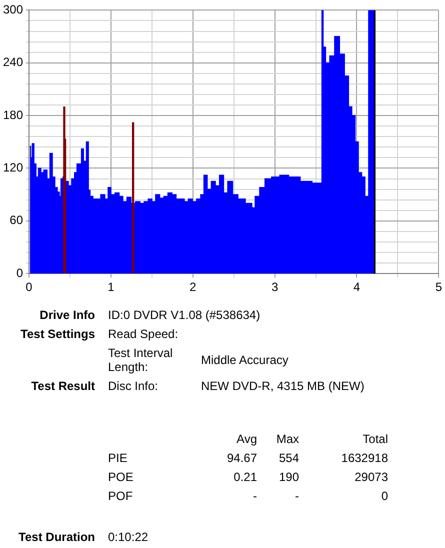 The width and height of the screenshot is (445, 548). Describe the element at coordinates (29, 287) in the screenshot. I see `x-tick-label: 0` at that location.